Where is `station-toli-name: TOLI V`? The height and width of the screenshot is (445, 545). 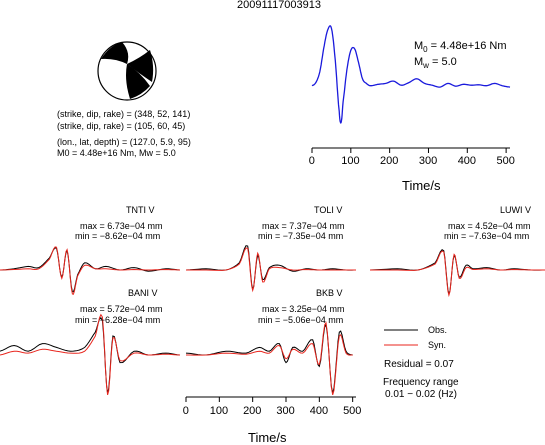
station-toli-name: TOLI V is located at coordinates (328, 210).